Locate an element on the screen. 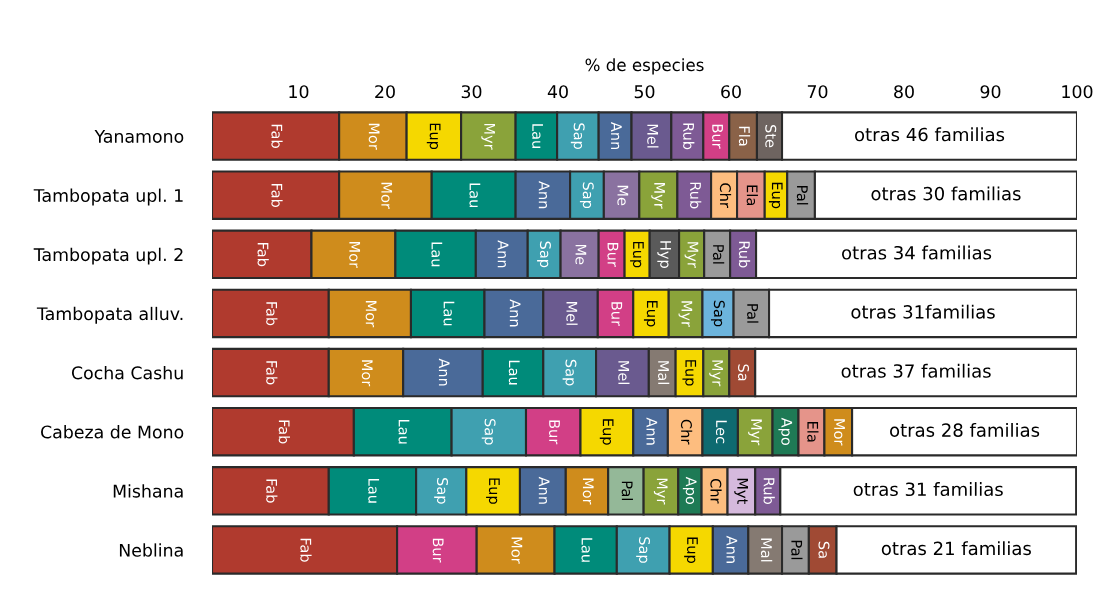  data-label: otras 30 familias is located at coordinates (946, 193).